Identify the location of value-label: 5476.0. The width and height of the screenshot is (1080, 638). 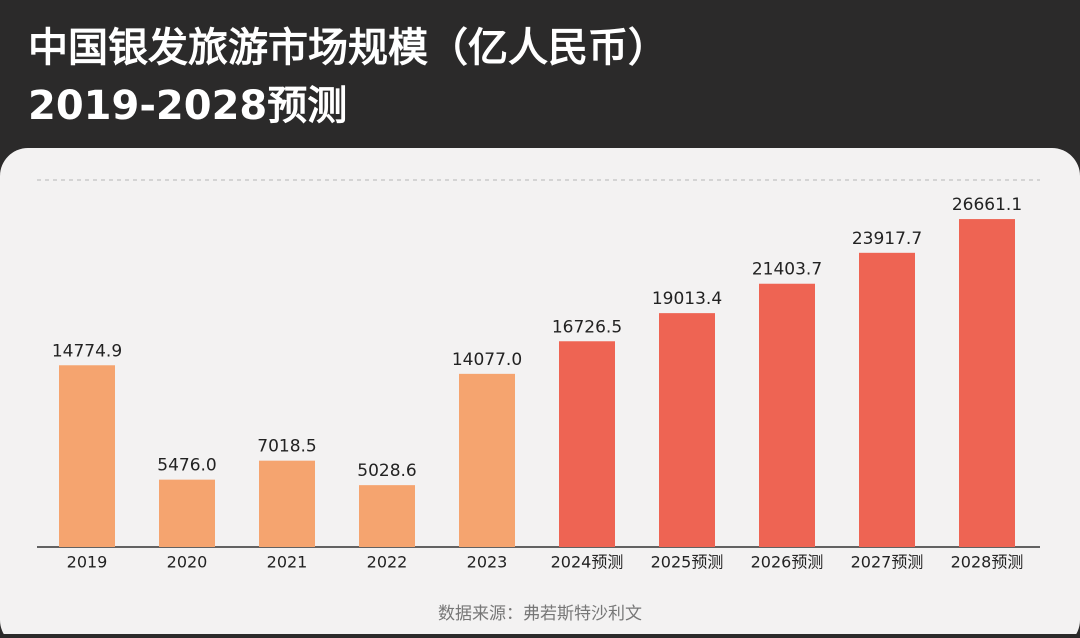
(186, 466).